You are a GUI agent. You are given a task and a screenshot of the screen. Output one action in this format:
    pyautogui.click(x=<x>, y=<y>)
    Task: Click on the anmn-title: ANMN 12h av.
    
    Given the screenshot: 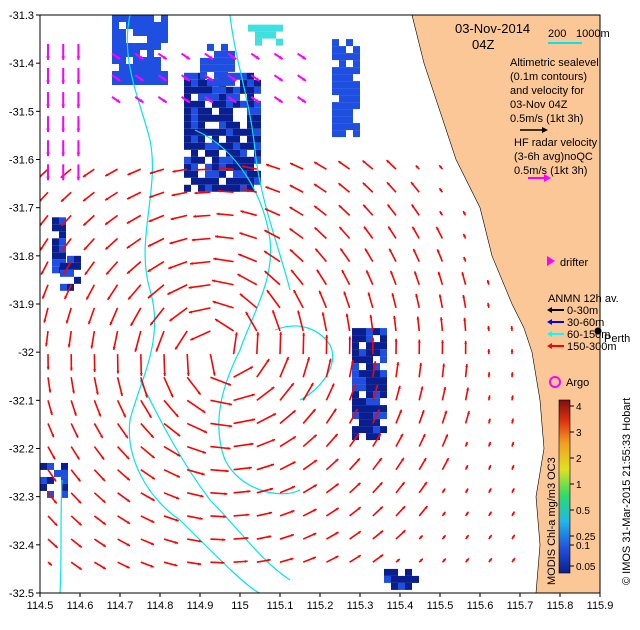 What is the action you would take?
    pyautogui.click(x=583, y=299)
    